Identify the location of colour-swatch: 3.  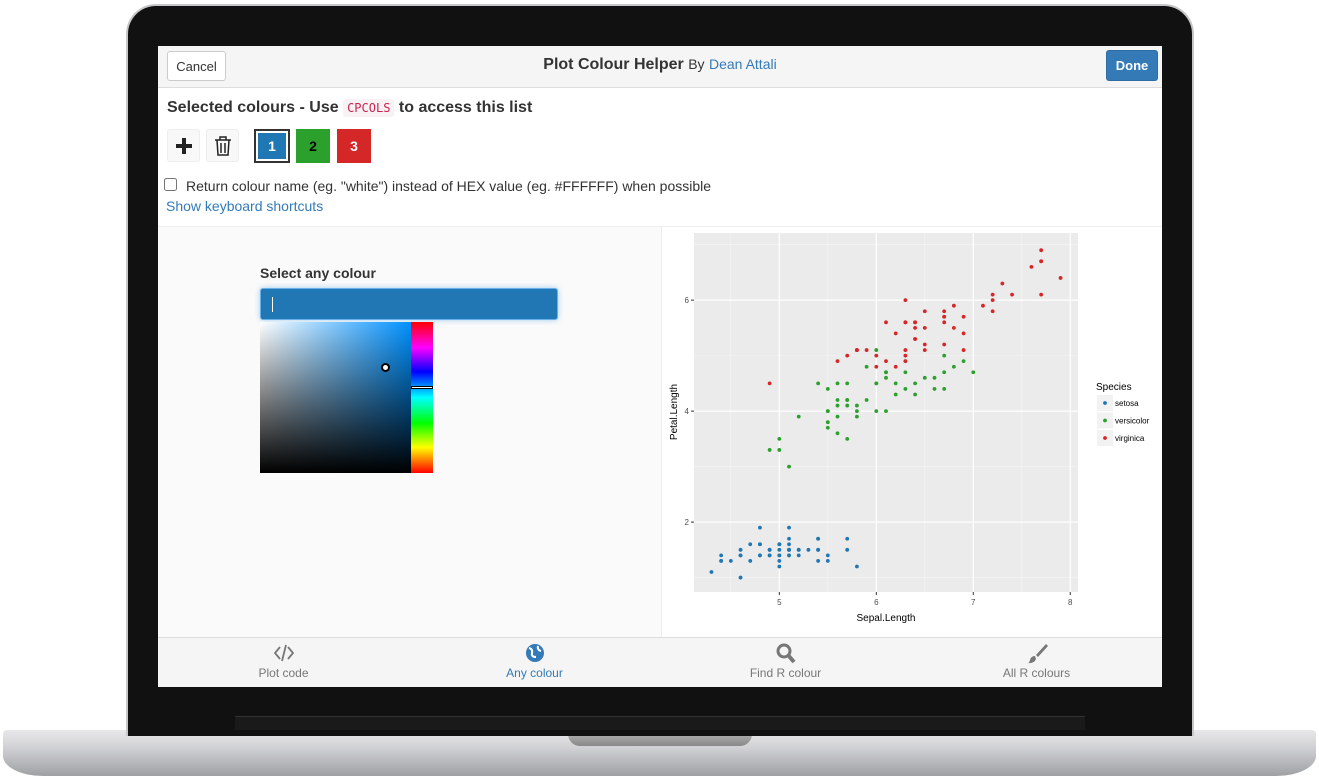
(354, 146).